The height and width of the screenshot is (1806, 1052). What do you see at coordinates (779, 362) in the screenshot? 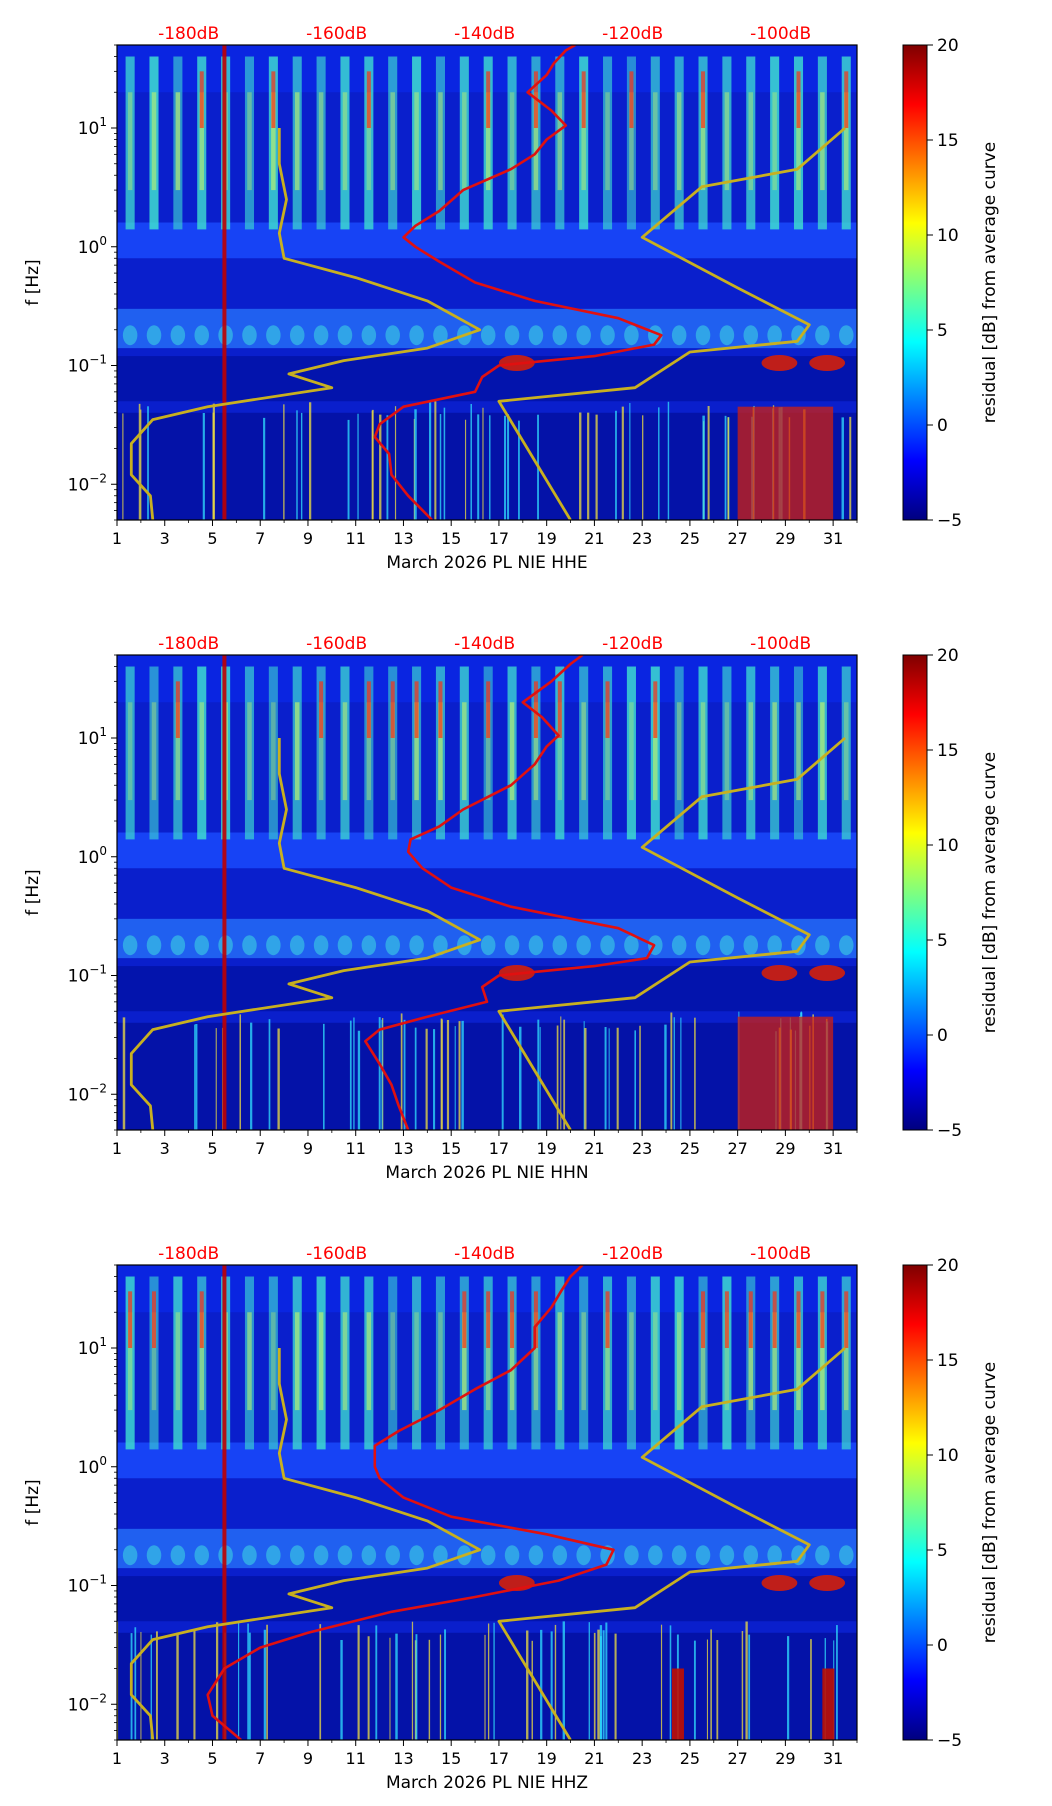
I see `hot-patch` at bounding box center [779, 362].